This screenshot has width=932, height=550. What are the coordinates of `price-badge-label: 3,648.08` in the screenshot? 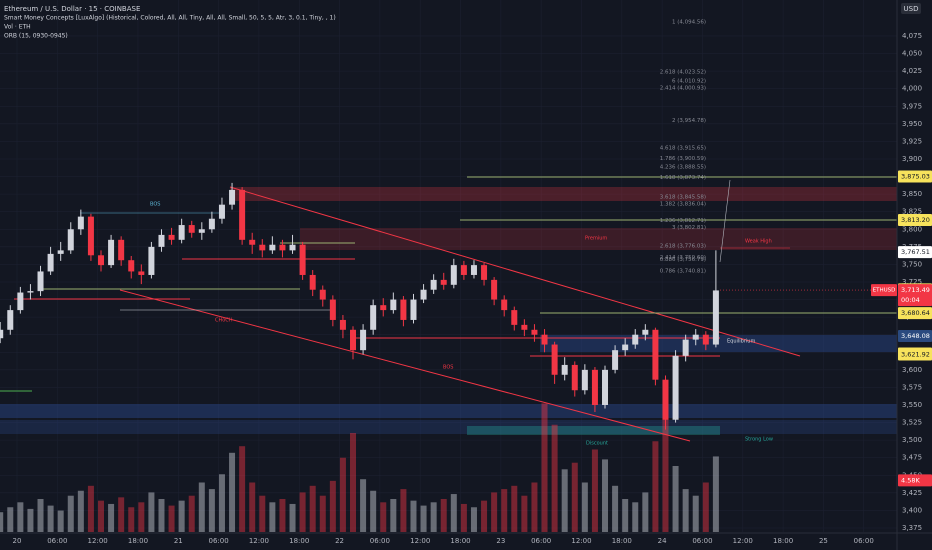 It's located at (915, 336).